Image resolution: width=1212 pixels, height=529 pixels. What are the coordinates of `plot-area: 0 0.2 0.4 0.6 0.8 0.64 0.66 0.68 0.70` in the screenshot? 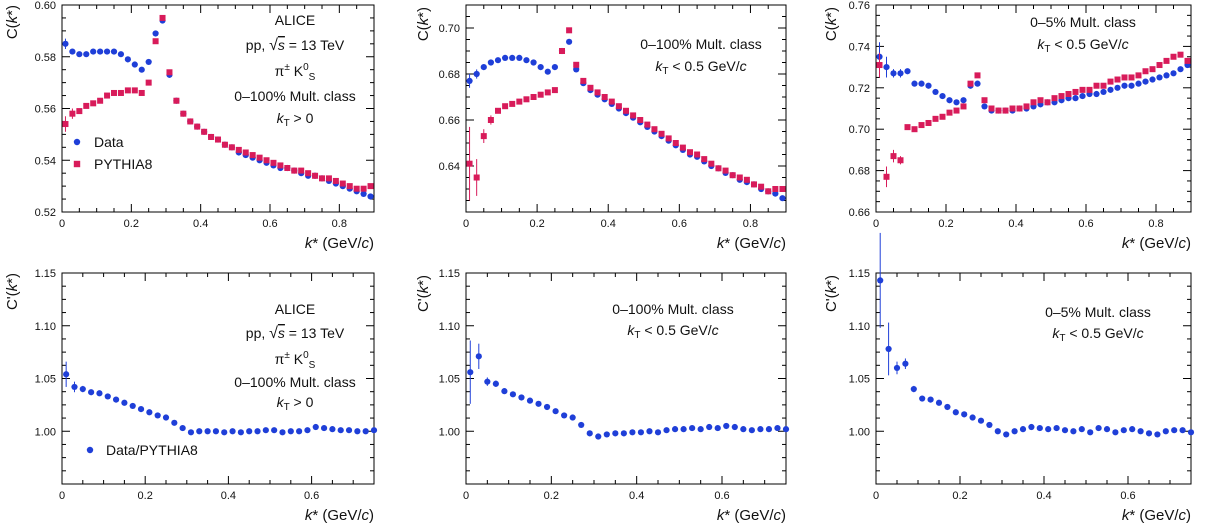 It's located at (613, 117).